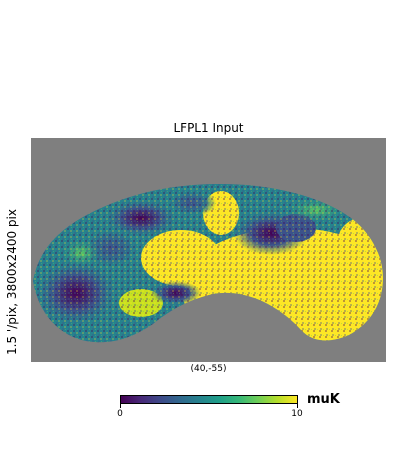  Describe the element at coordinates (12, 282) in the screenshot. I see `y-axis-label: 1.5 '/pix, 3800x2400 pix` at that location.